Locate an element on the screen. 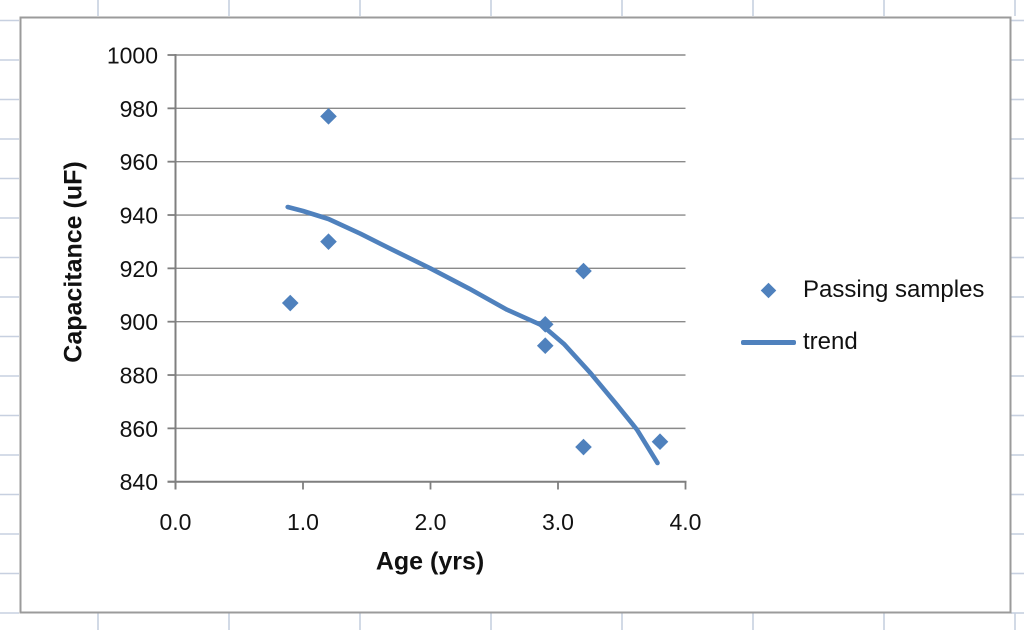 The height and width of the screenshot is (630, 1024). legend-label: Passing samples is located at coordinates (894, 289).